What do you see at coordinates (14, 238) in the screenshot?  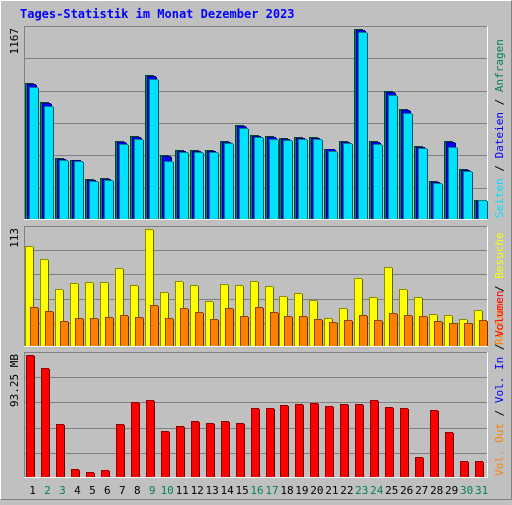 I see `y-max-label-visits: 113` at bounding box center [14, 238].